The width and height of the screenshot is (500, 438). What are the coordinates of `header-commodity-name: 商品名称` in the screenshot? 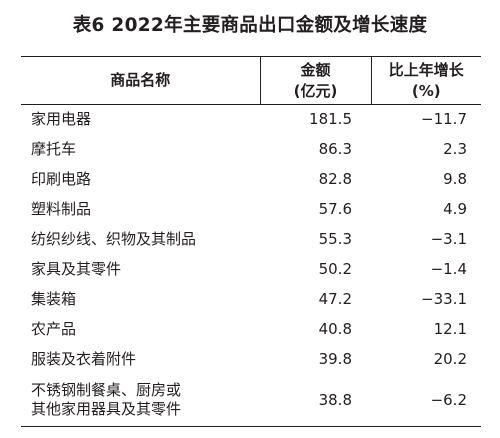 It's located at (140, 80).